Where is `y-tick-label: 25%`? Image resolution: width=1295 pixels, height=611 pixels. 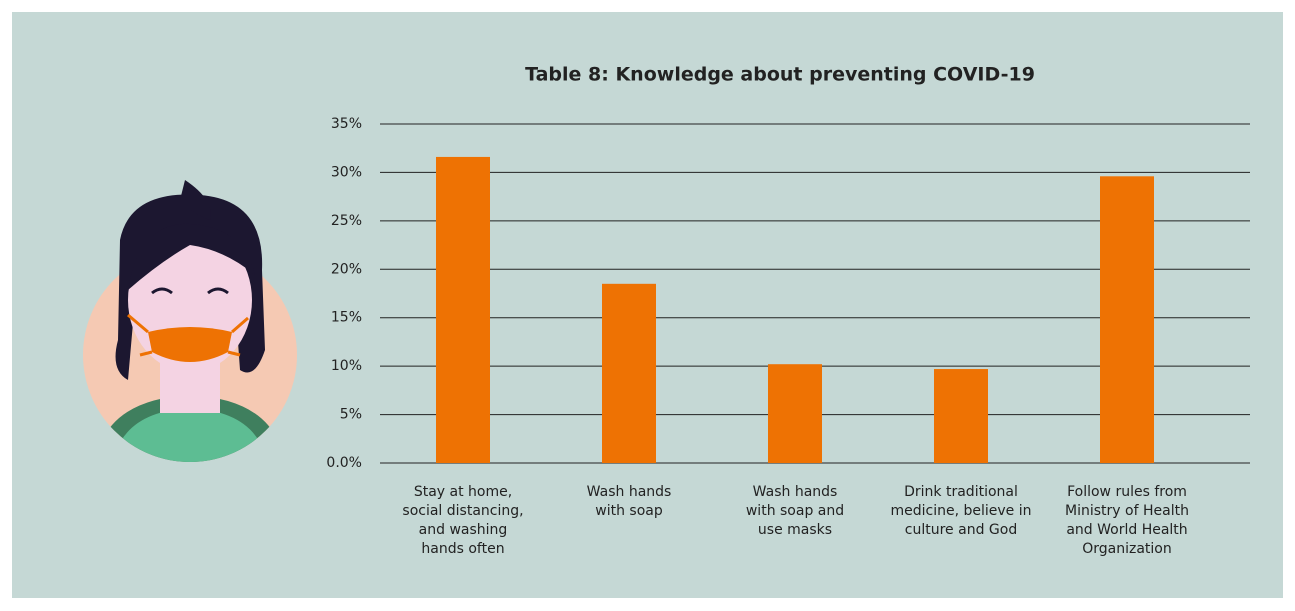 y-tick-label: 25% is located at coordinates (346, 221).